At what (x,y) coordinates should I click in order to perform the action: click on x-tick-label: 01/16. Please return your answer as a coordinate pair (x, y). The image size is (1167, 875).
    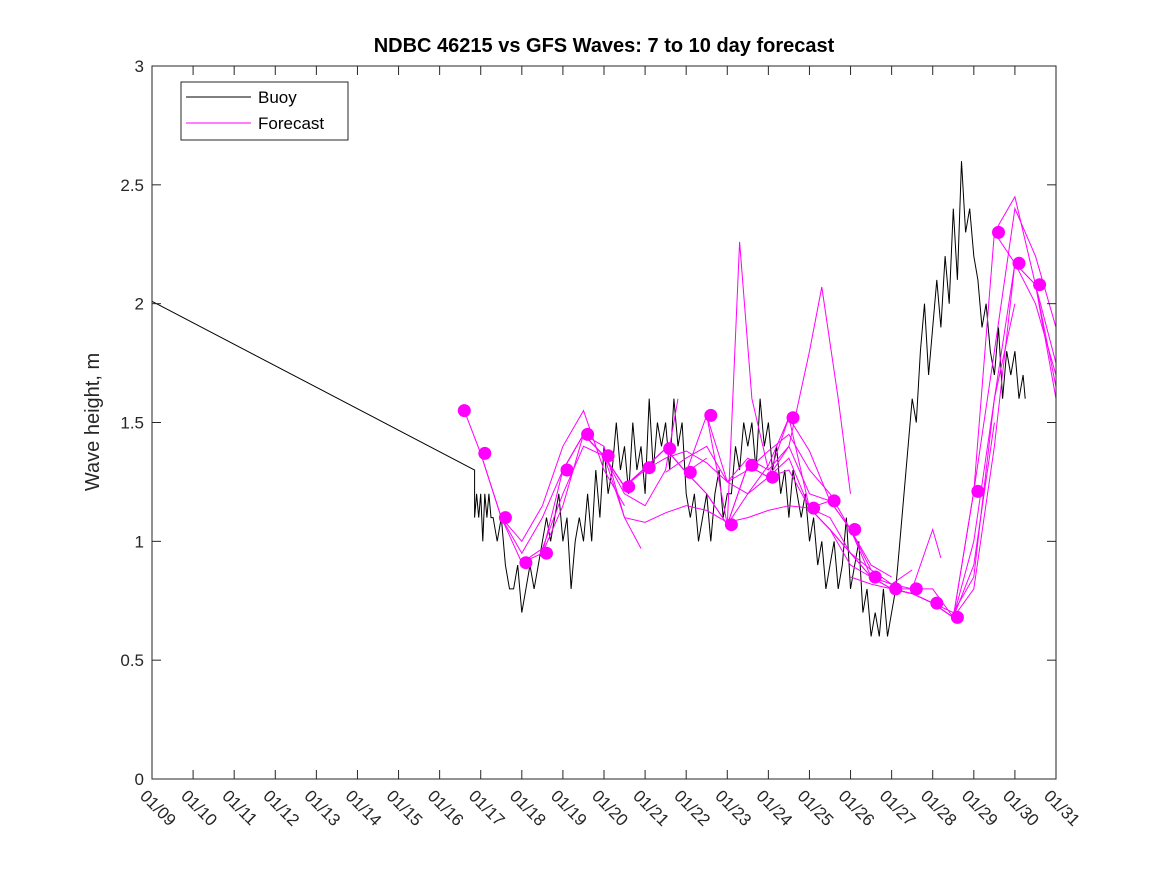
    Looking at the image, I should click on (446, 808).